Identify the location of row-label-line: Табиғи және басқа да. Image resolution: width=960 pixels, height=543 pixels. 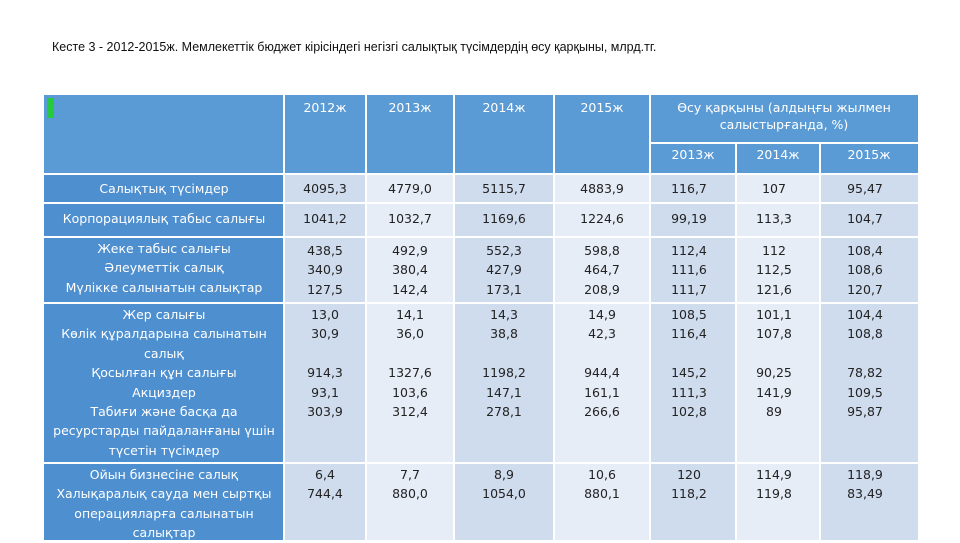
(164, 412).